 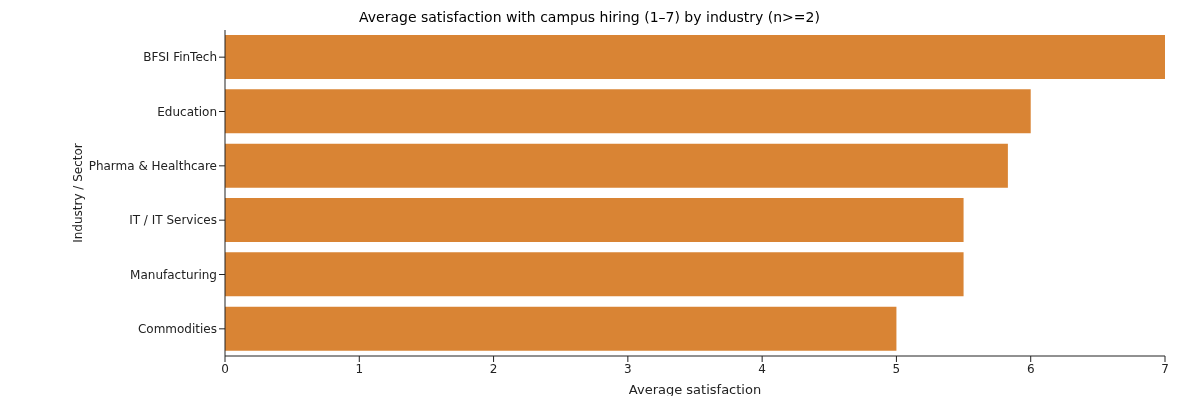 What do you see at coordinates (896, 368) in the screenshot?
I see `x-tick-label: 5` at bounding box center [896, 368].